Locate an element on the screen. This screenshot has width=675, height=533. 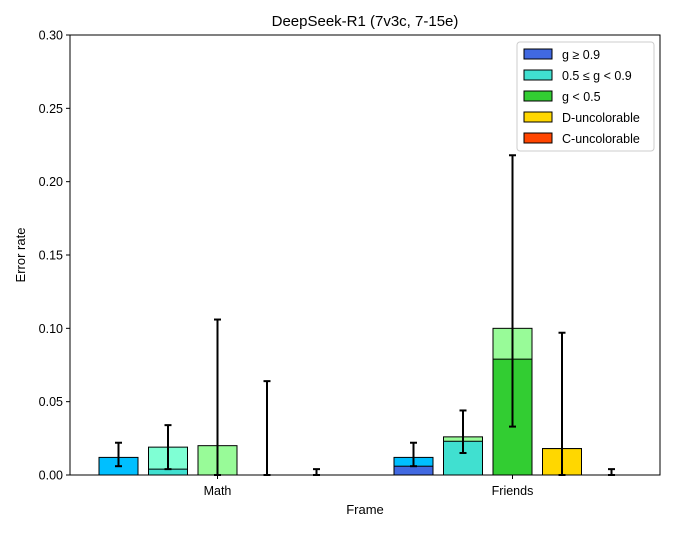
y-axis: 0.00 0.05 0.10 0.15 0.20 0.25 0.30 is located at coordinates (54, 256).